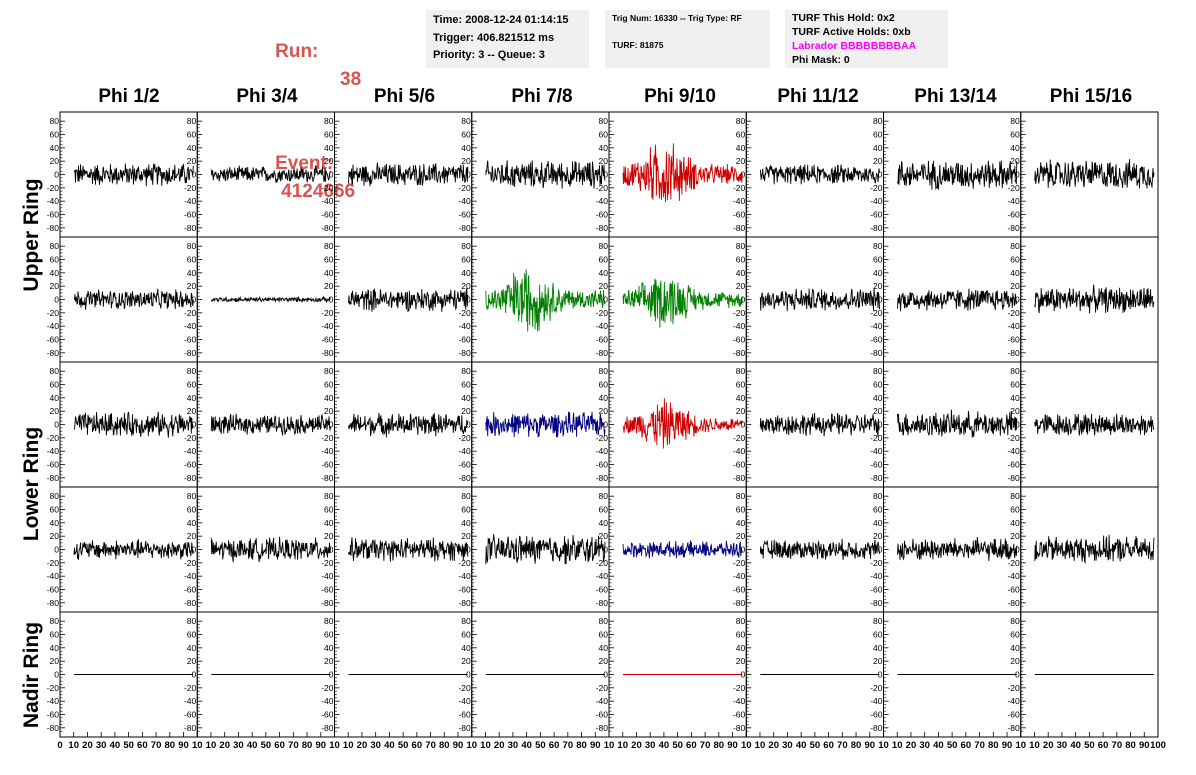  I want to click on panel-r4-c5: 80 60 40 20 0 -20 -40 -60 -80, so click(671, 549).